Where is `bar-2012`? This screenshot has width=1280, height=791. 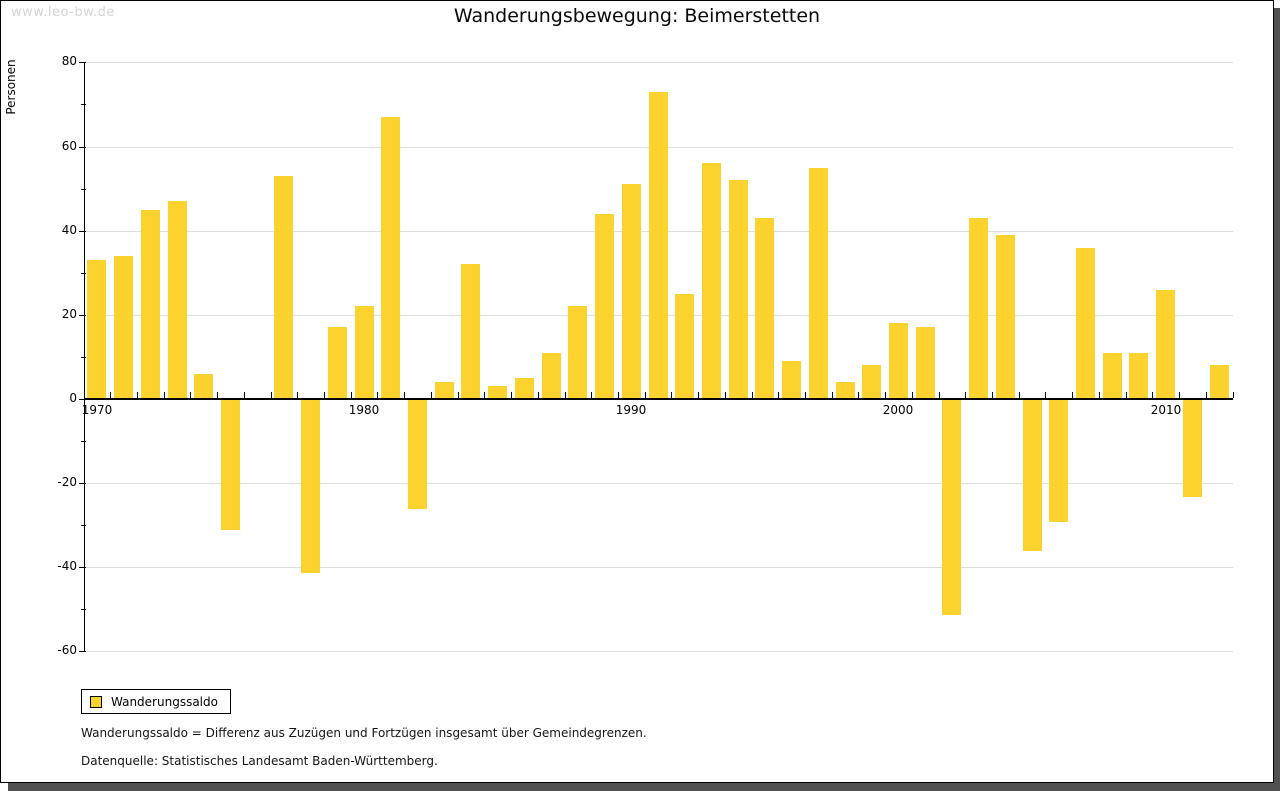 bar-2012 is located at coordinates (1219, 382).